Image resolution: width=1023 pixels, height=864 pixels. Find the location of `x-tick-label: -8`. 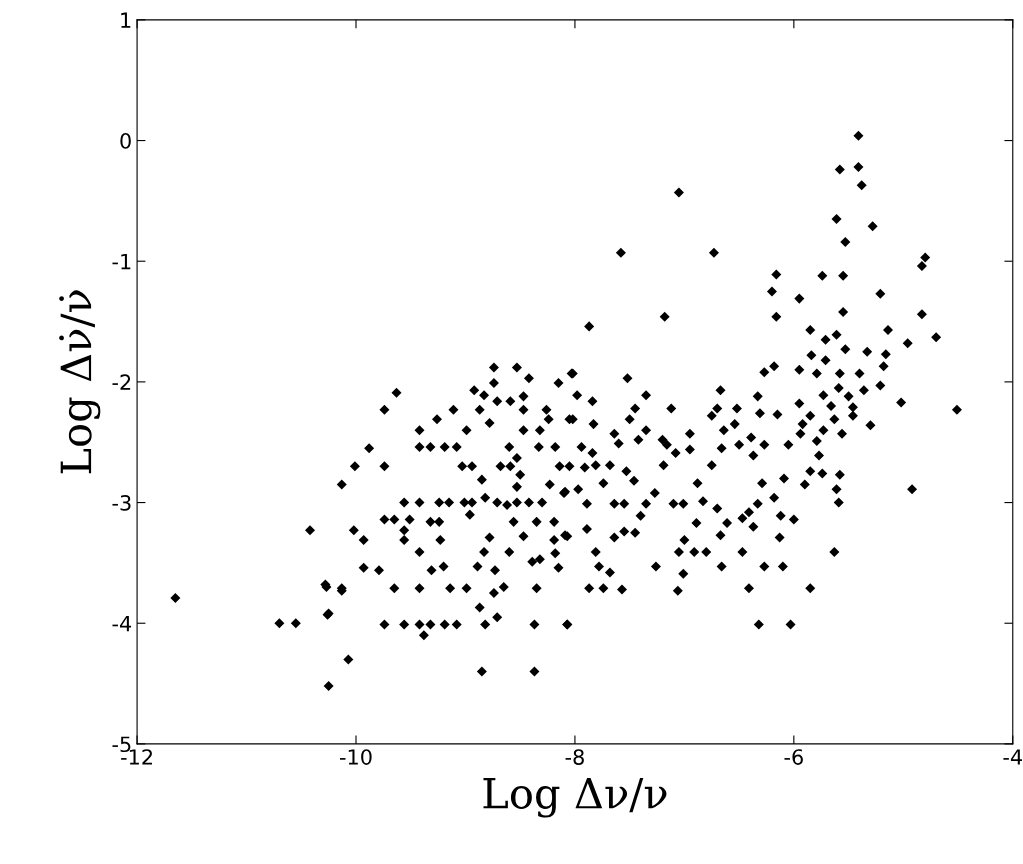

x-tick-label: -8 is located at coordinates (574, 757).